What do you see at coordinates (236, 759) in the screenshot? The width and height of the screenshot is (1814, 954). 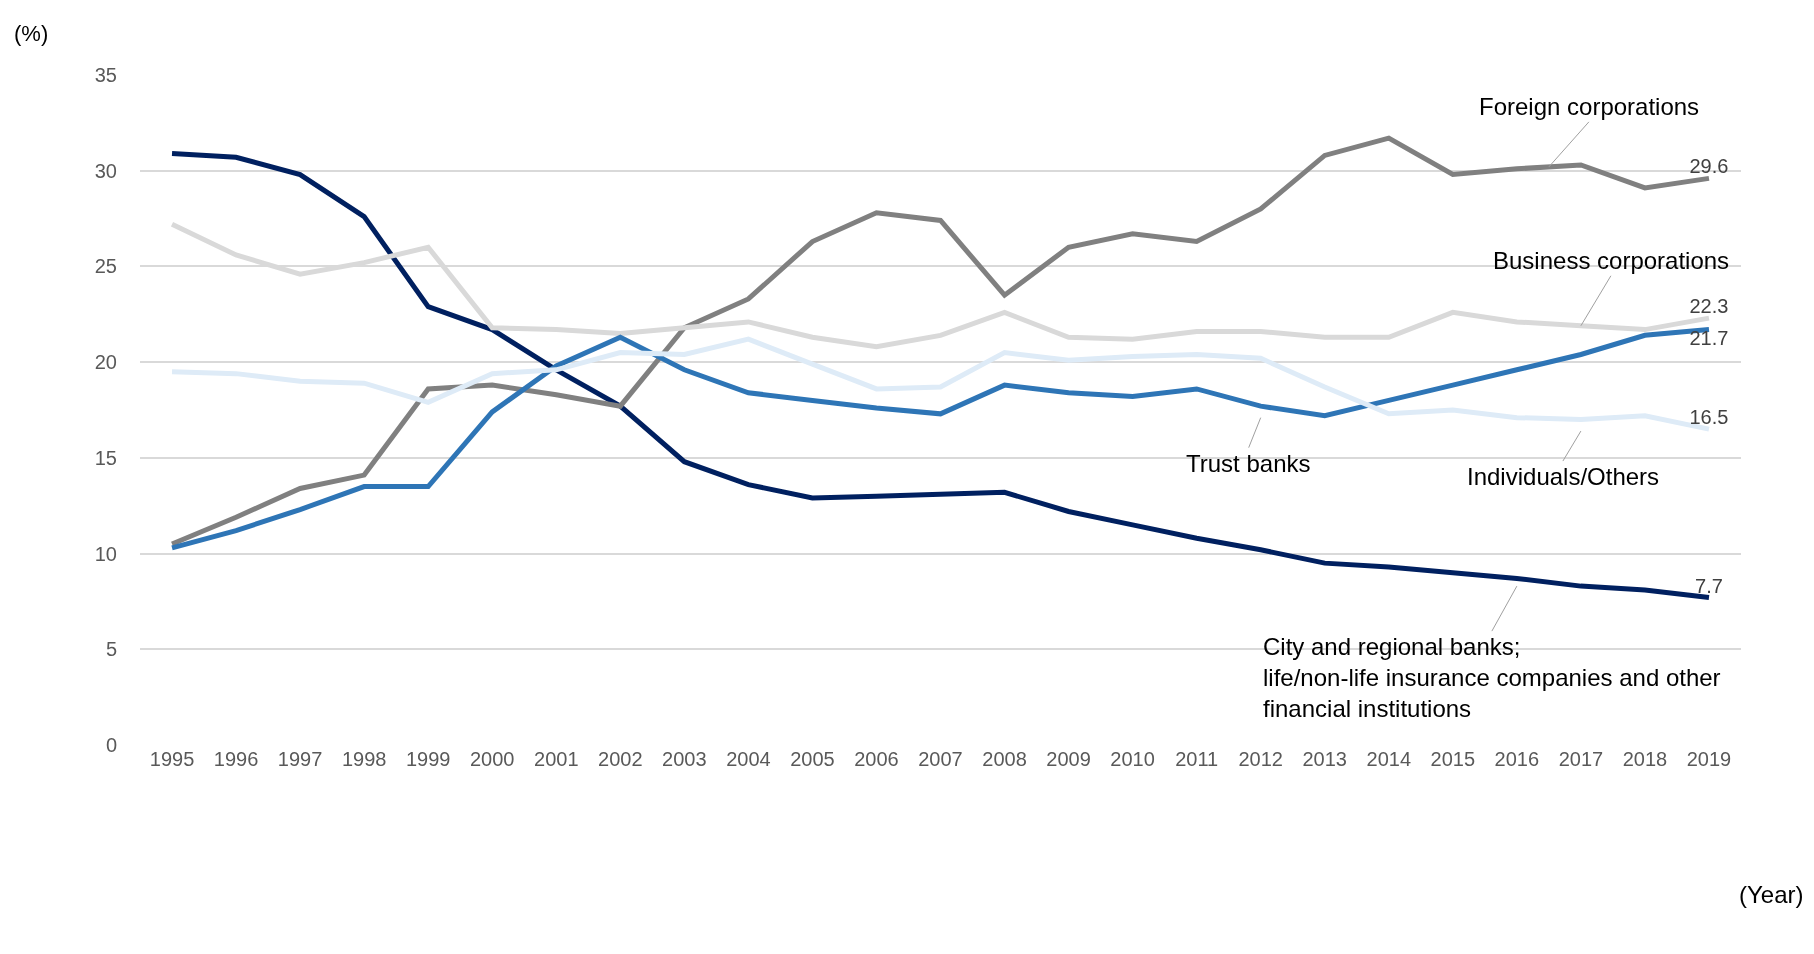 I see `x-tick-label: 1996` at bounding box center [236, 759].